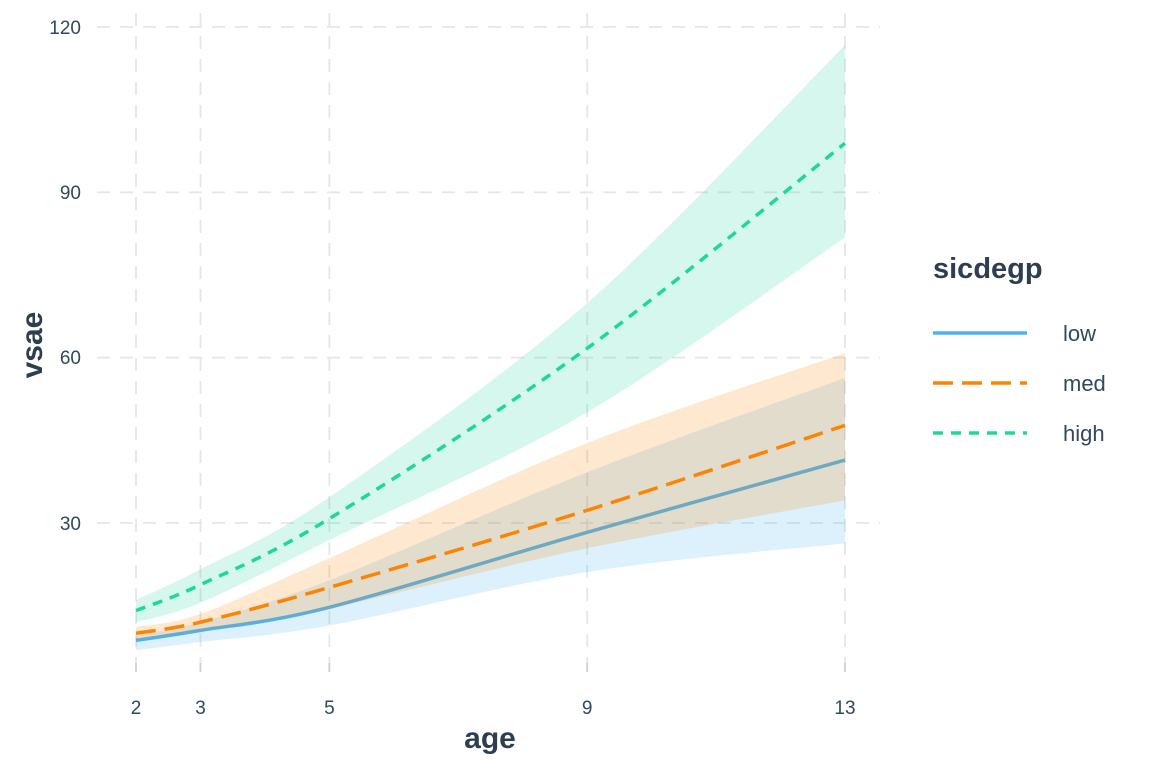  Describe the element at coordinates (200, 708) in the screenshot. I see `x-tick-label-3: 3` at that location.